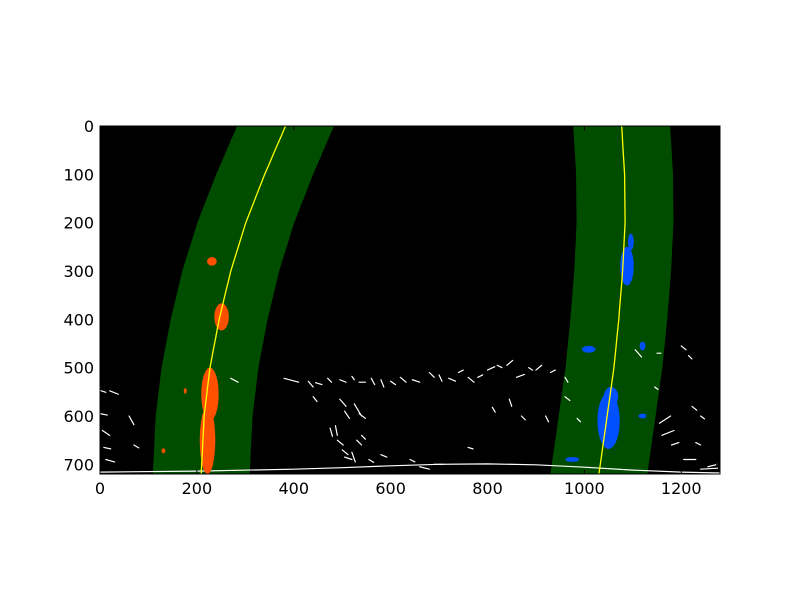  I want to click on road-edge-line, so click(410, 468).